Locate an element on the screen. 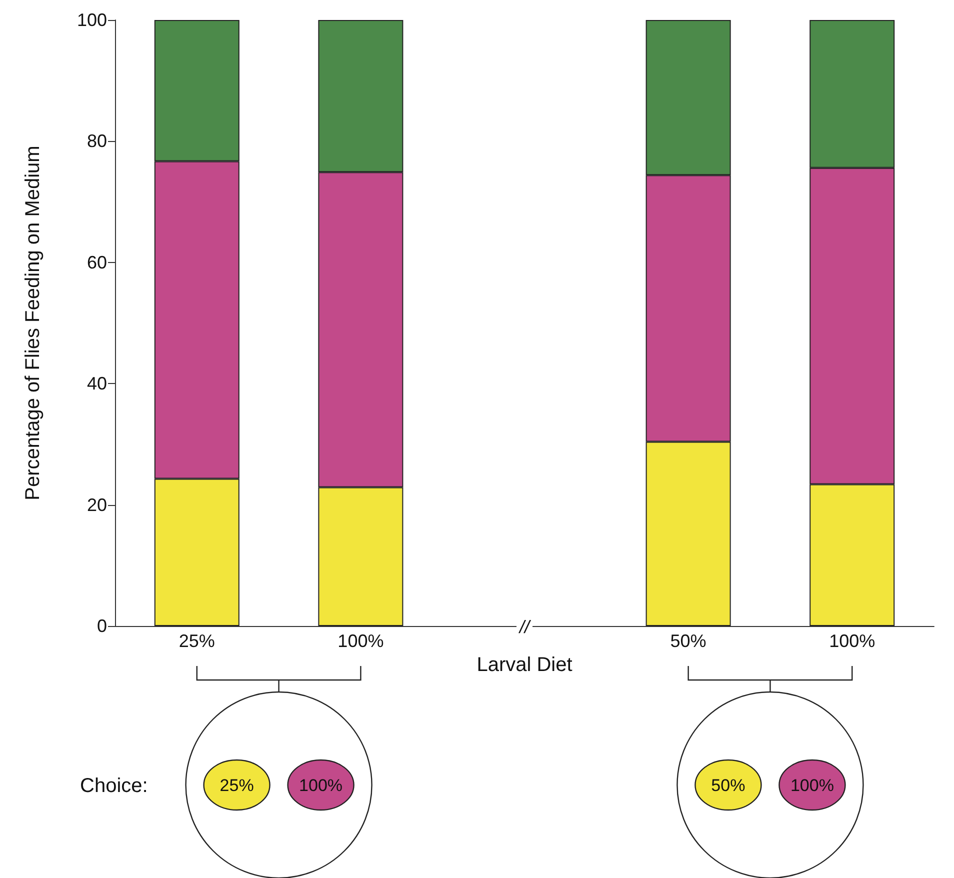  y-tick-label: 100 is located at coordinates (91, 20).